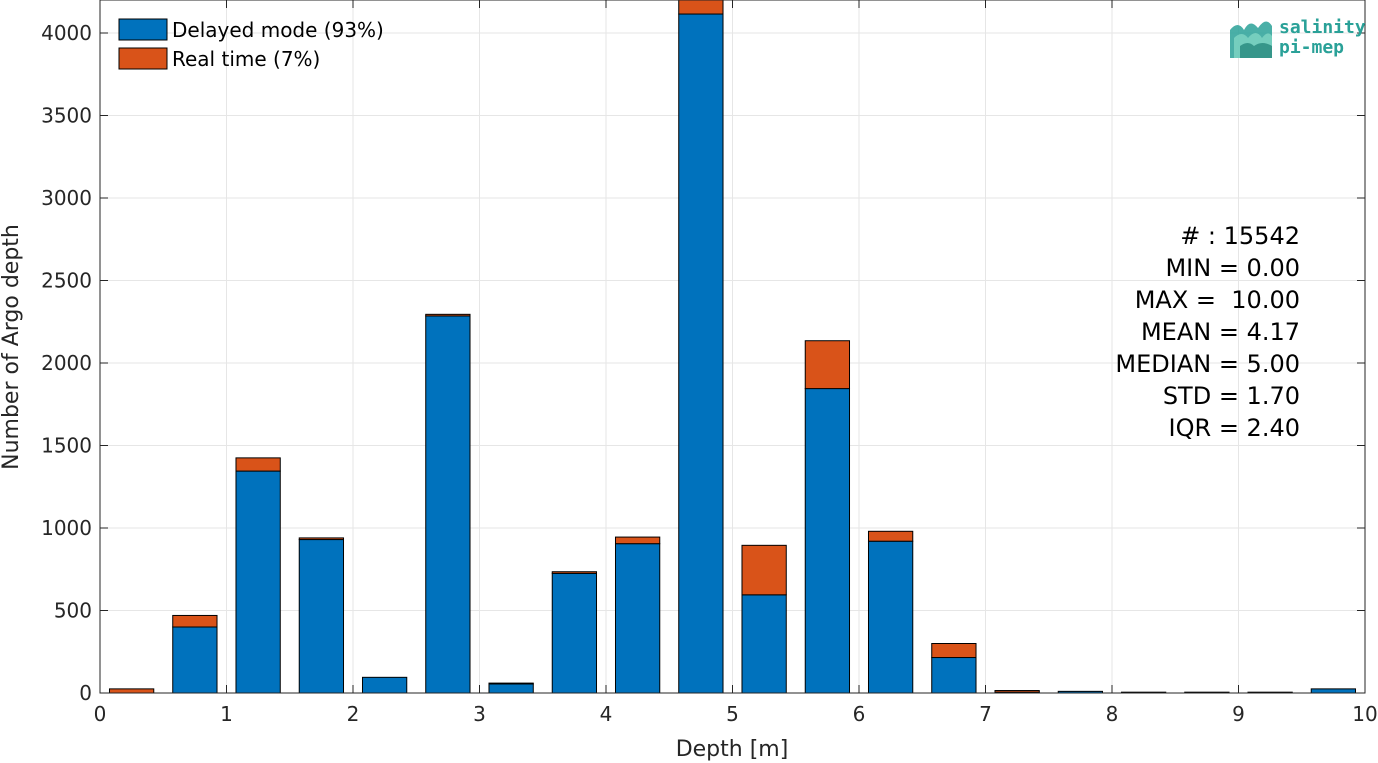  What do you see at coordinates (606, 714) in the screenshot?
I see `x-tick-label: 4` at bounding box center [606, 714].